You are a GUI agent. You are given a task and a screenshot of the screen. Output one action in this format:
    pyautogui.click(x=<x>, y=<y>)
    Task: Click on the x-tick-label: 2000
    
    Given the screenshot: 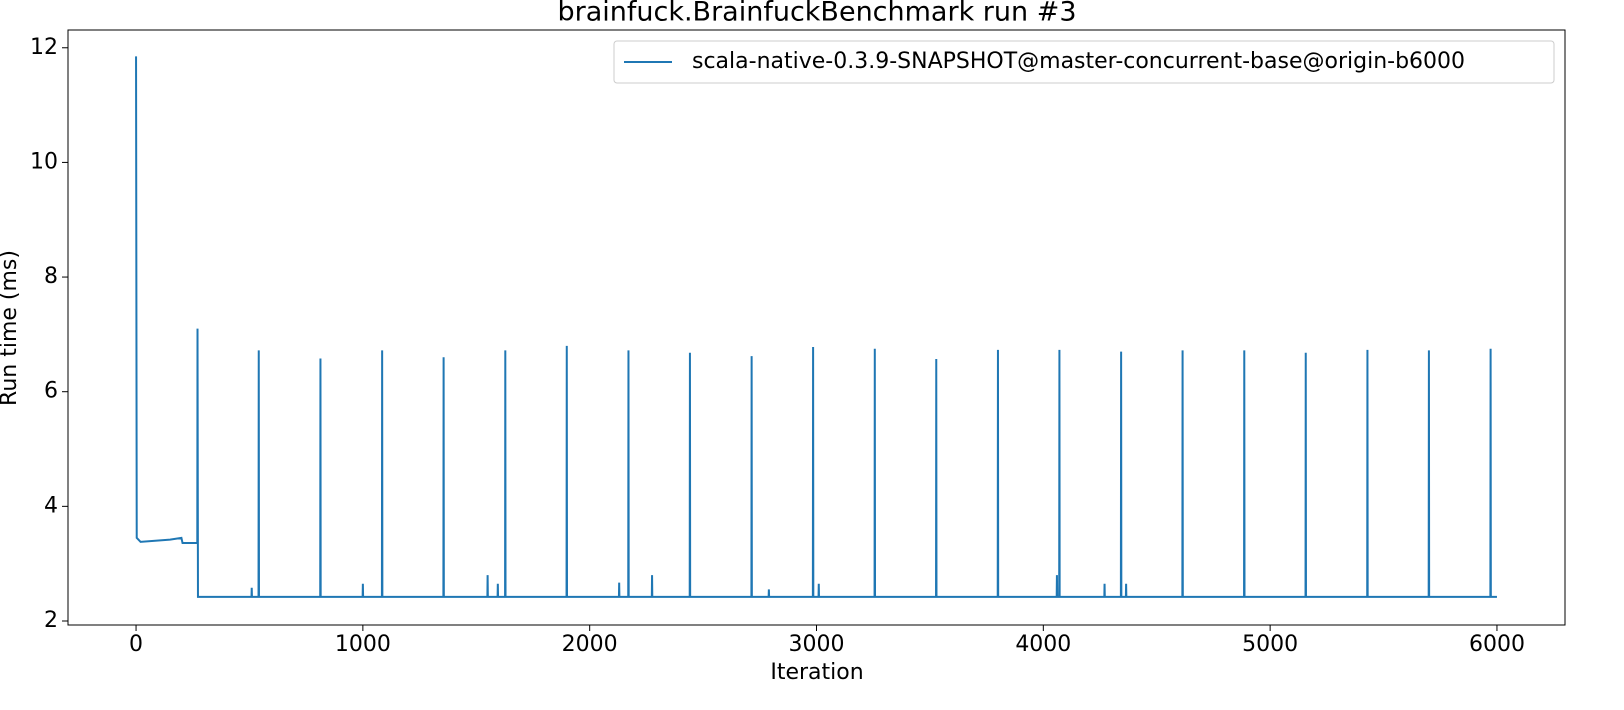 What is the action you would take?
    pyautogui.click(x=590, y=644)
    